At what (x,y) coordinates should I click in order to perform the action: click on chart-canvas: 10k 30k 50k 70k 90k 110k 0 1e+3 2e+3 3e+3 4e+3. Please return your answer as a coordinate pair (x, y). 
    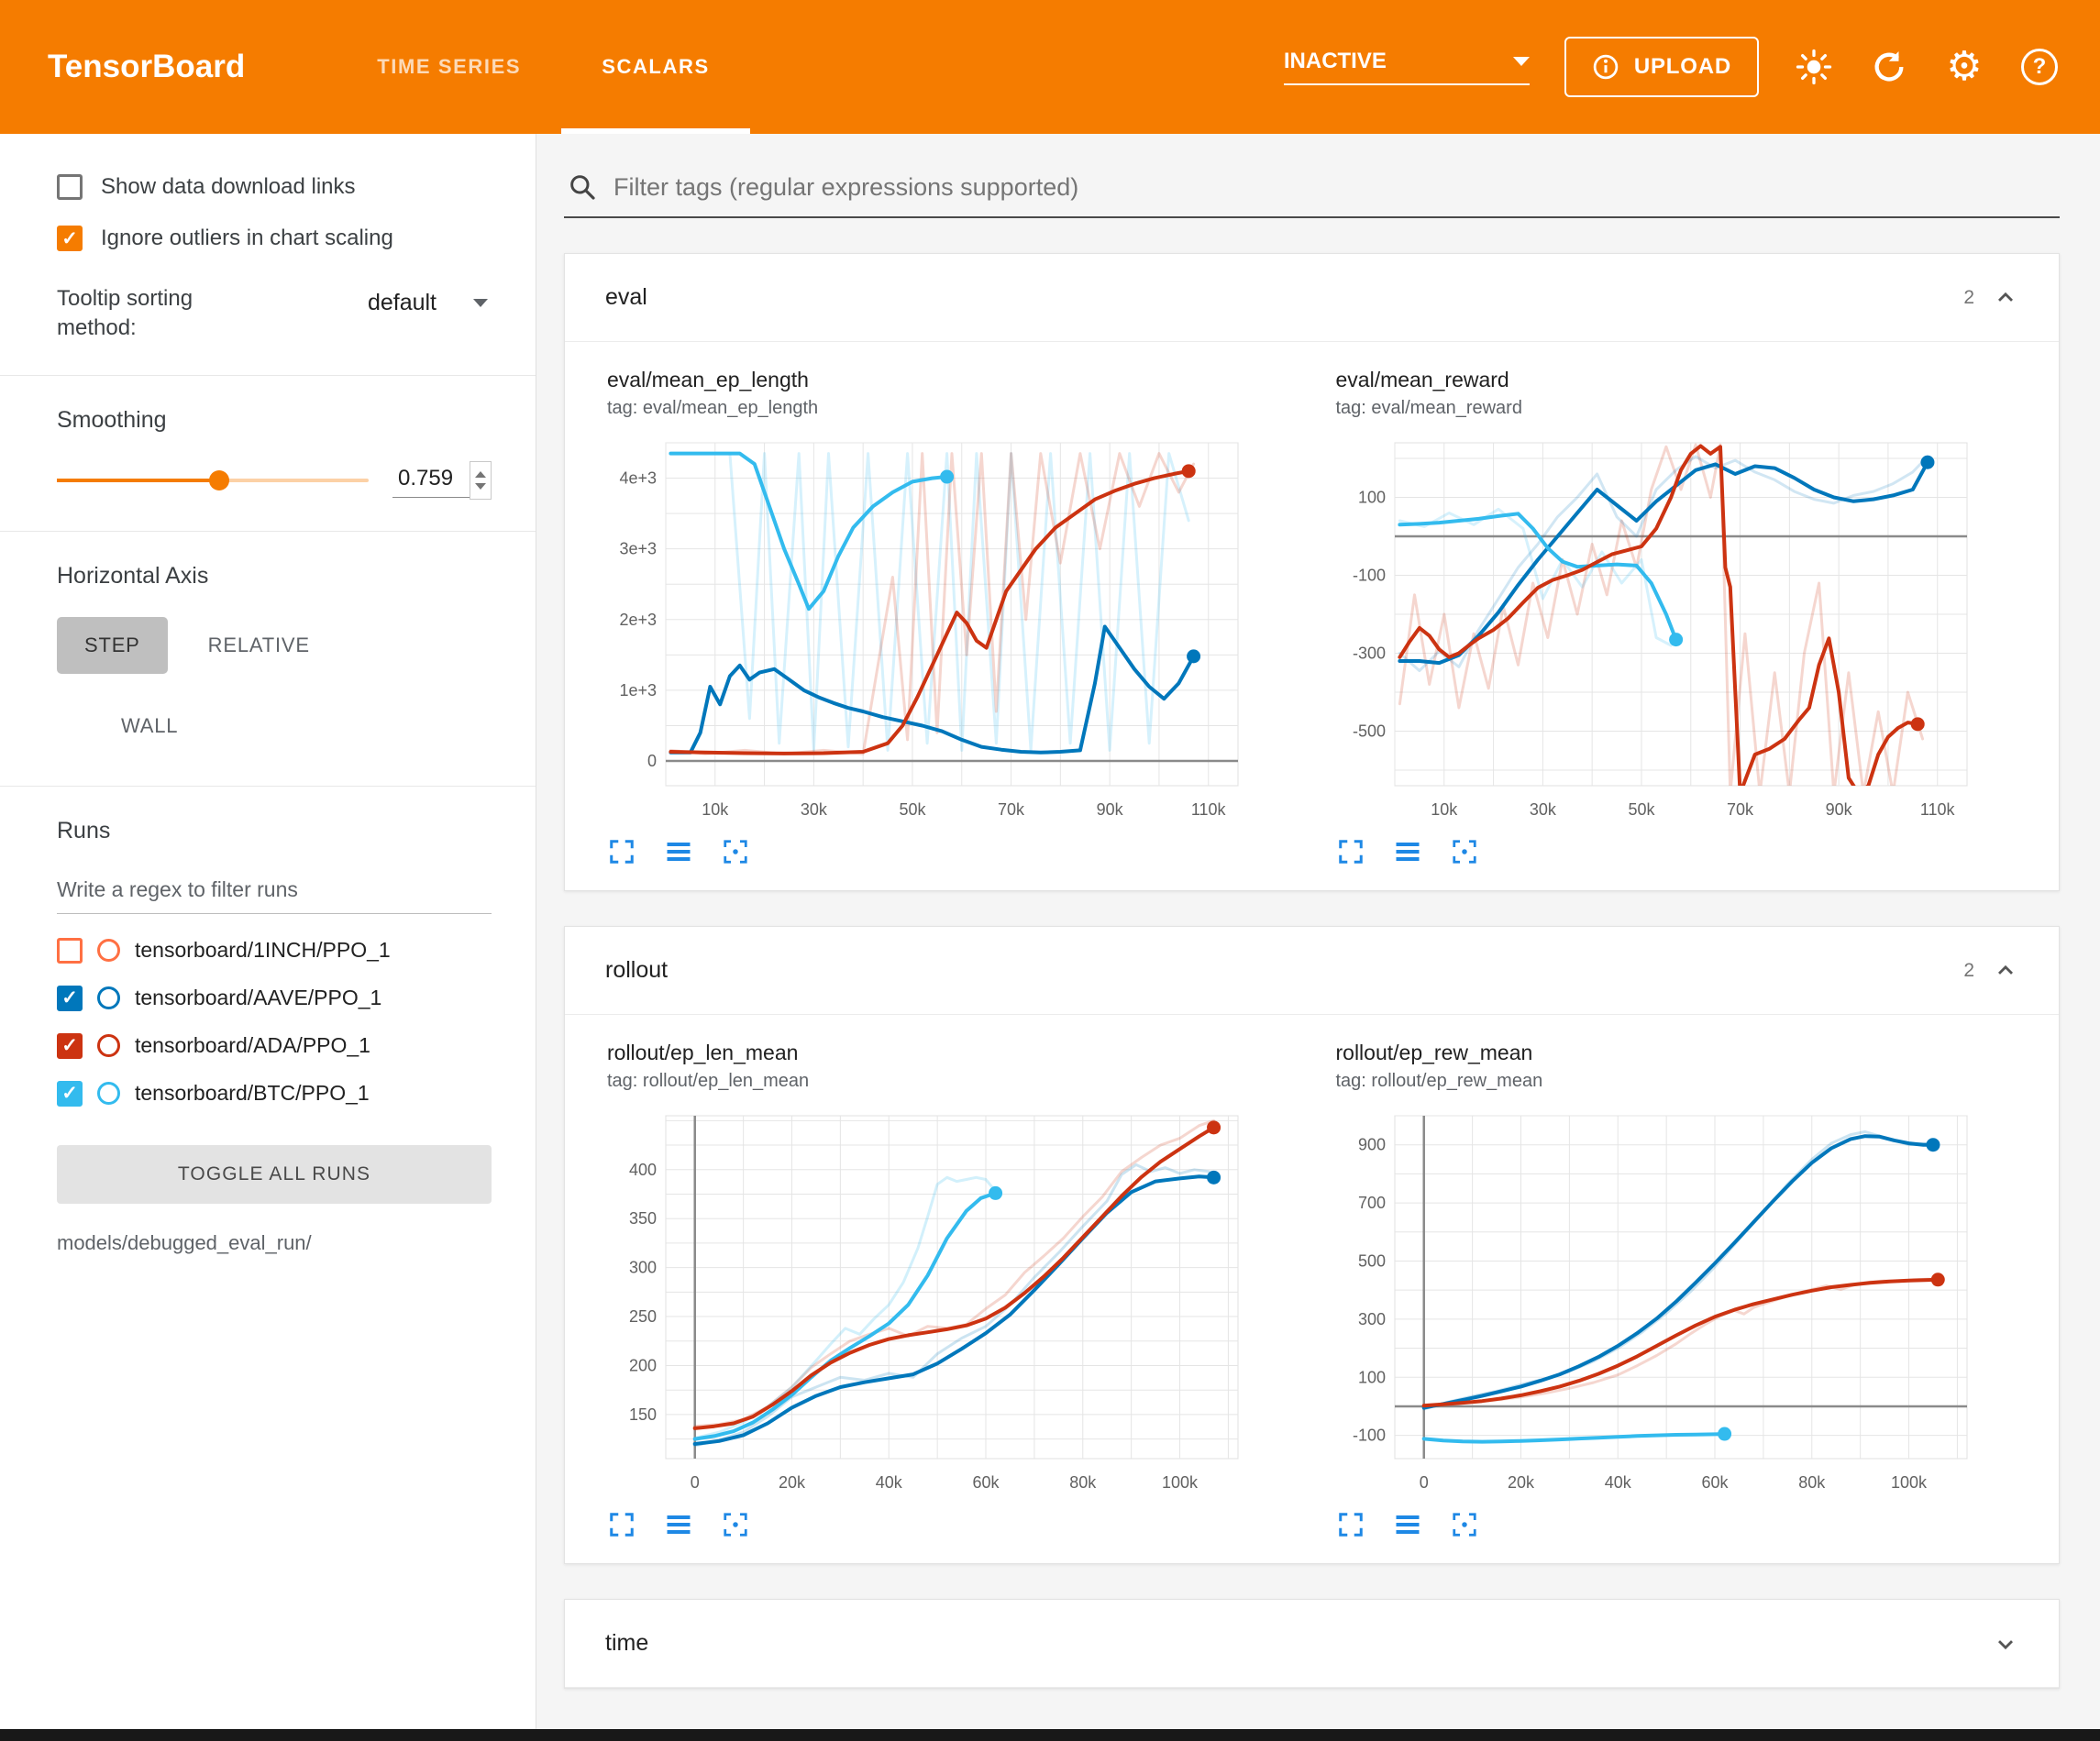
    Looking at the image, I should click on (928, 627).